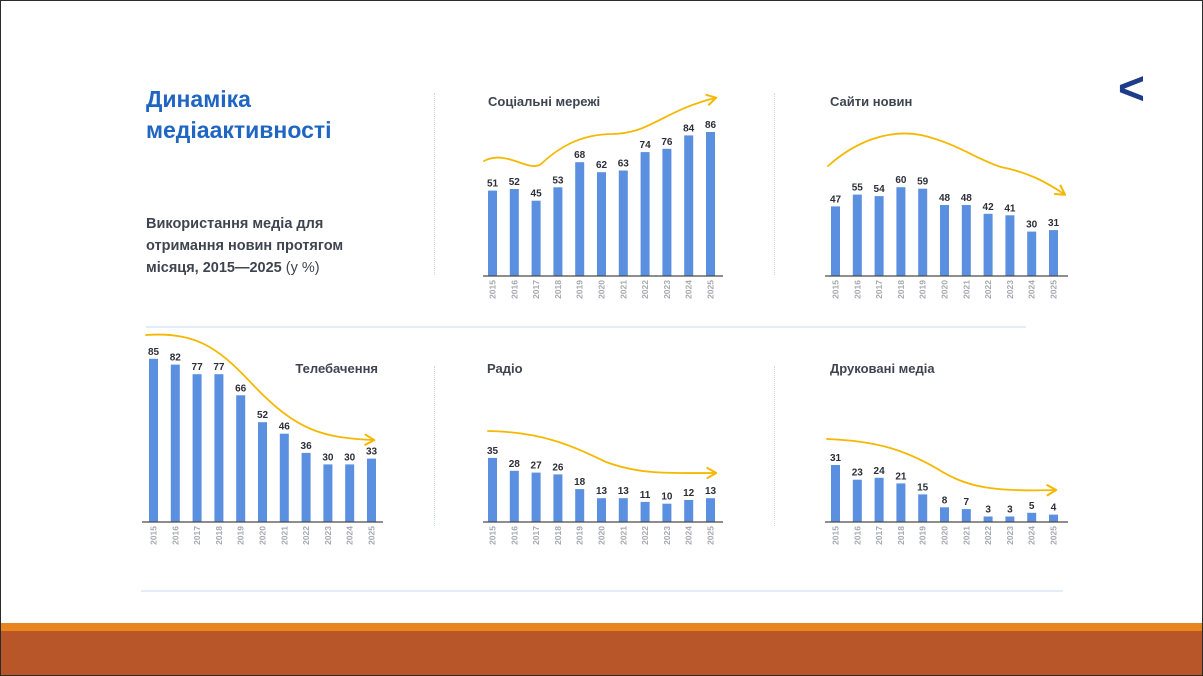  Describe the element at coordinates (580, 482) in the screenshot. I see `data-label-2019: 18` at that location.